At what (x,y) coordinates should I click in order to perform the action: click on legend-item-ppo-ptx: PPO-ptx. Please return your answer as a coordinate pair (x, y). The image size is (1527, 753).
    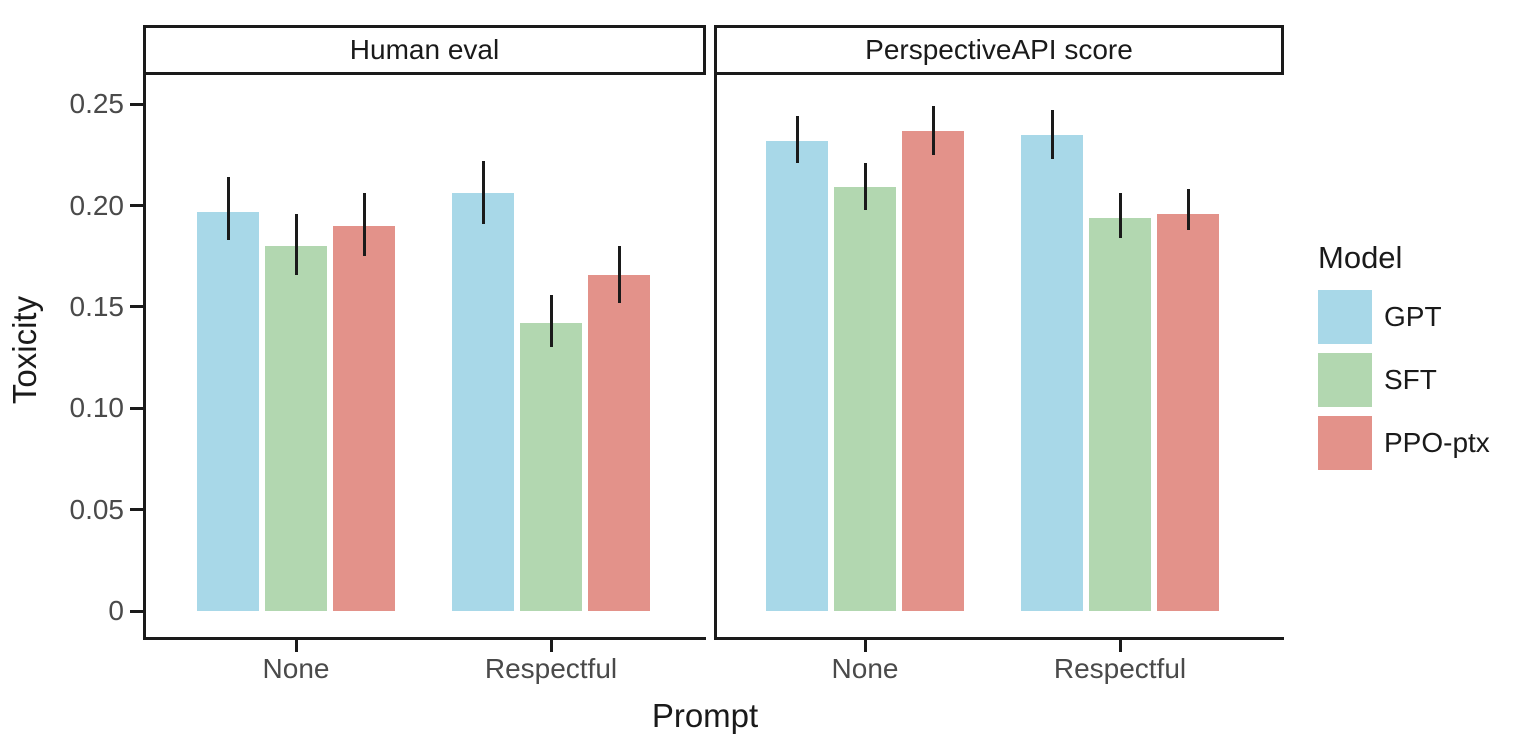
    Looking at the image, I should click on (1404, 443).